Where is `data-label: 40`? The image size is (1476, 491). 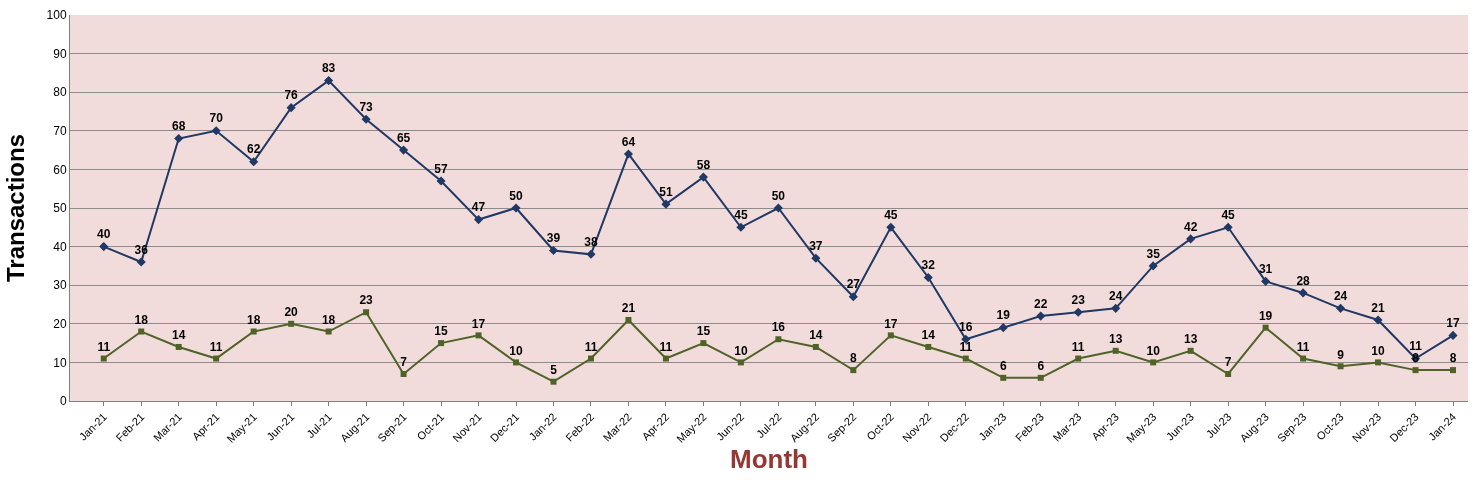 data-label: 40 is located at coordinates (104, 234).